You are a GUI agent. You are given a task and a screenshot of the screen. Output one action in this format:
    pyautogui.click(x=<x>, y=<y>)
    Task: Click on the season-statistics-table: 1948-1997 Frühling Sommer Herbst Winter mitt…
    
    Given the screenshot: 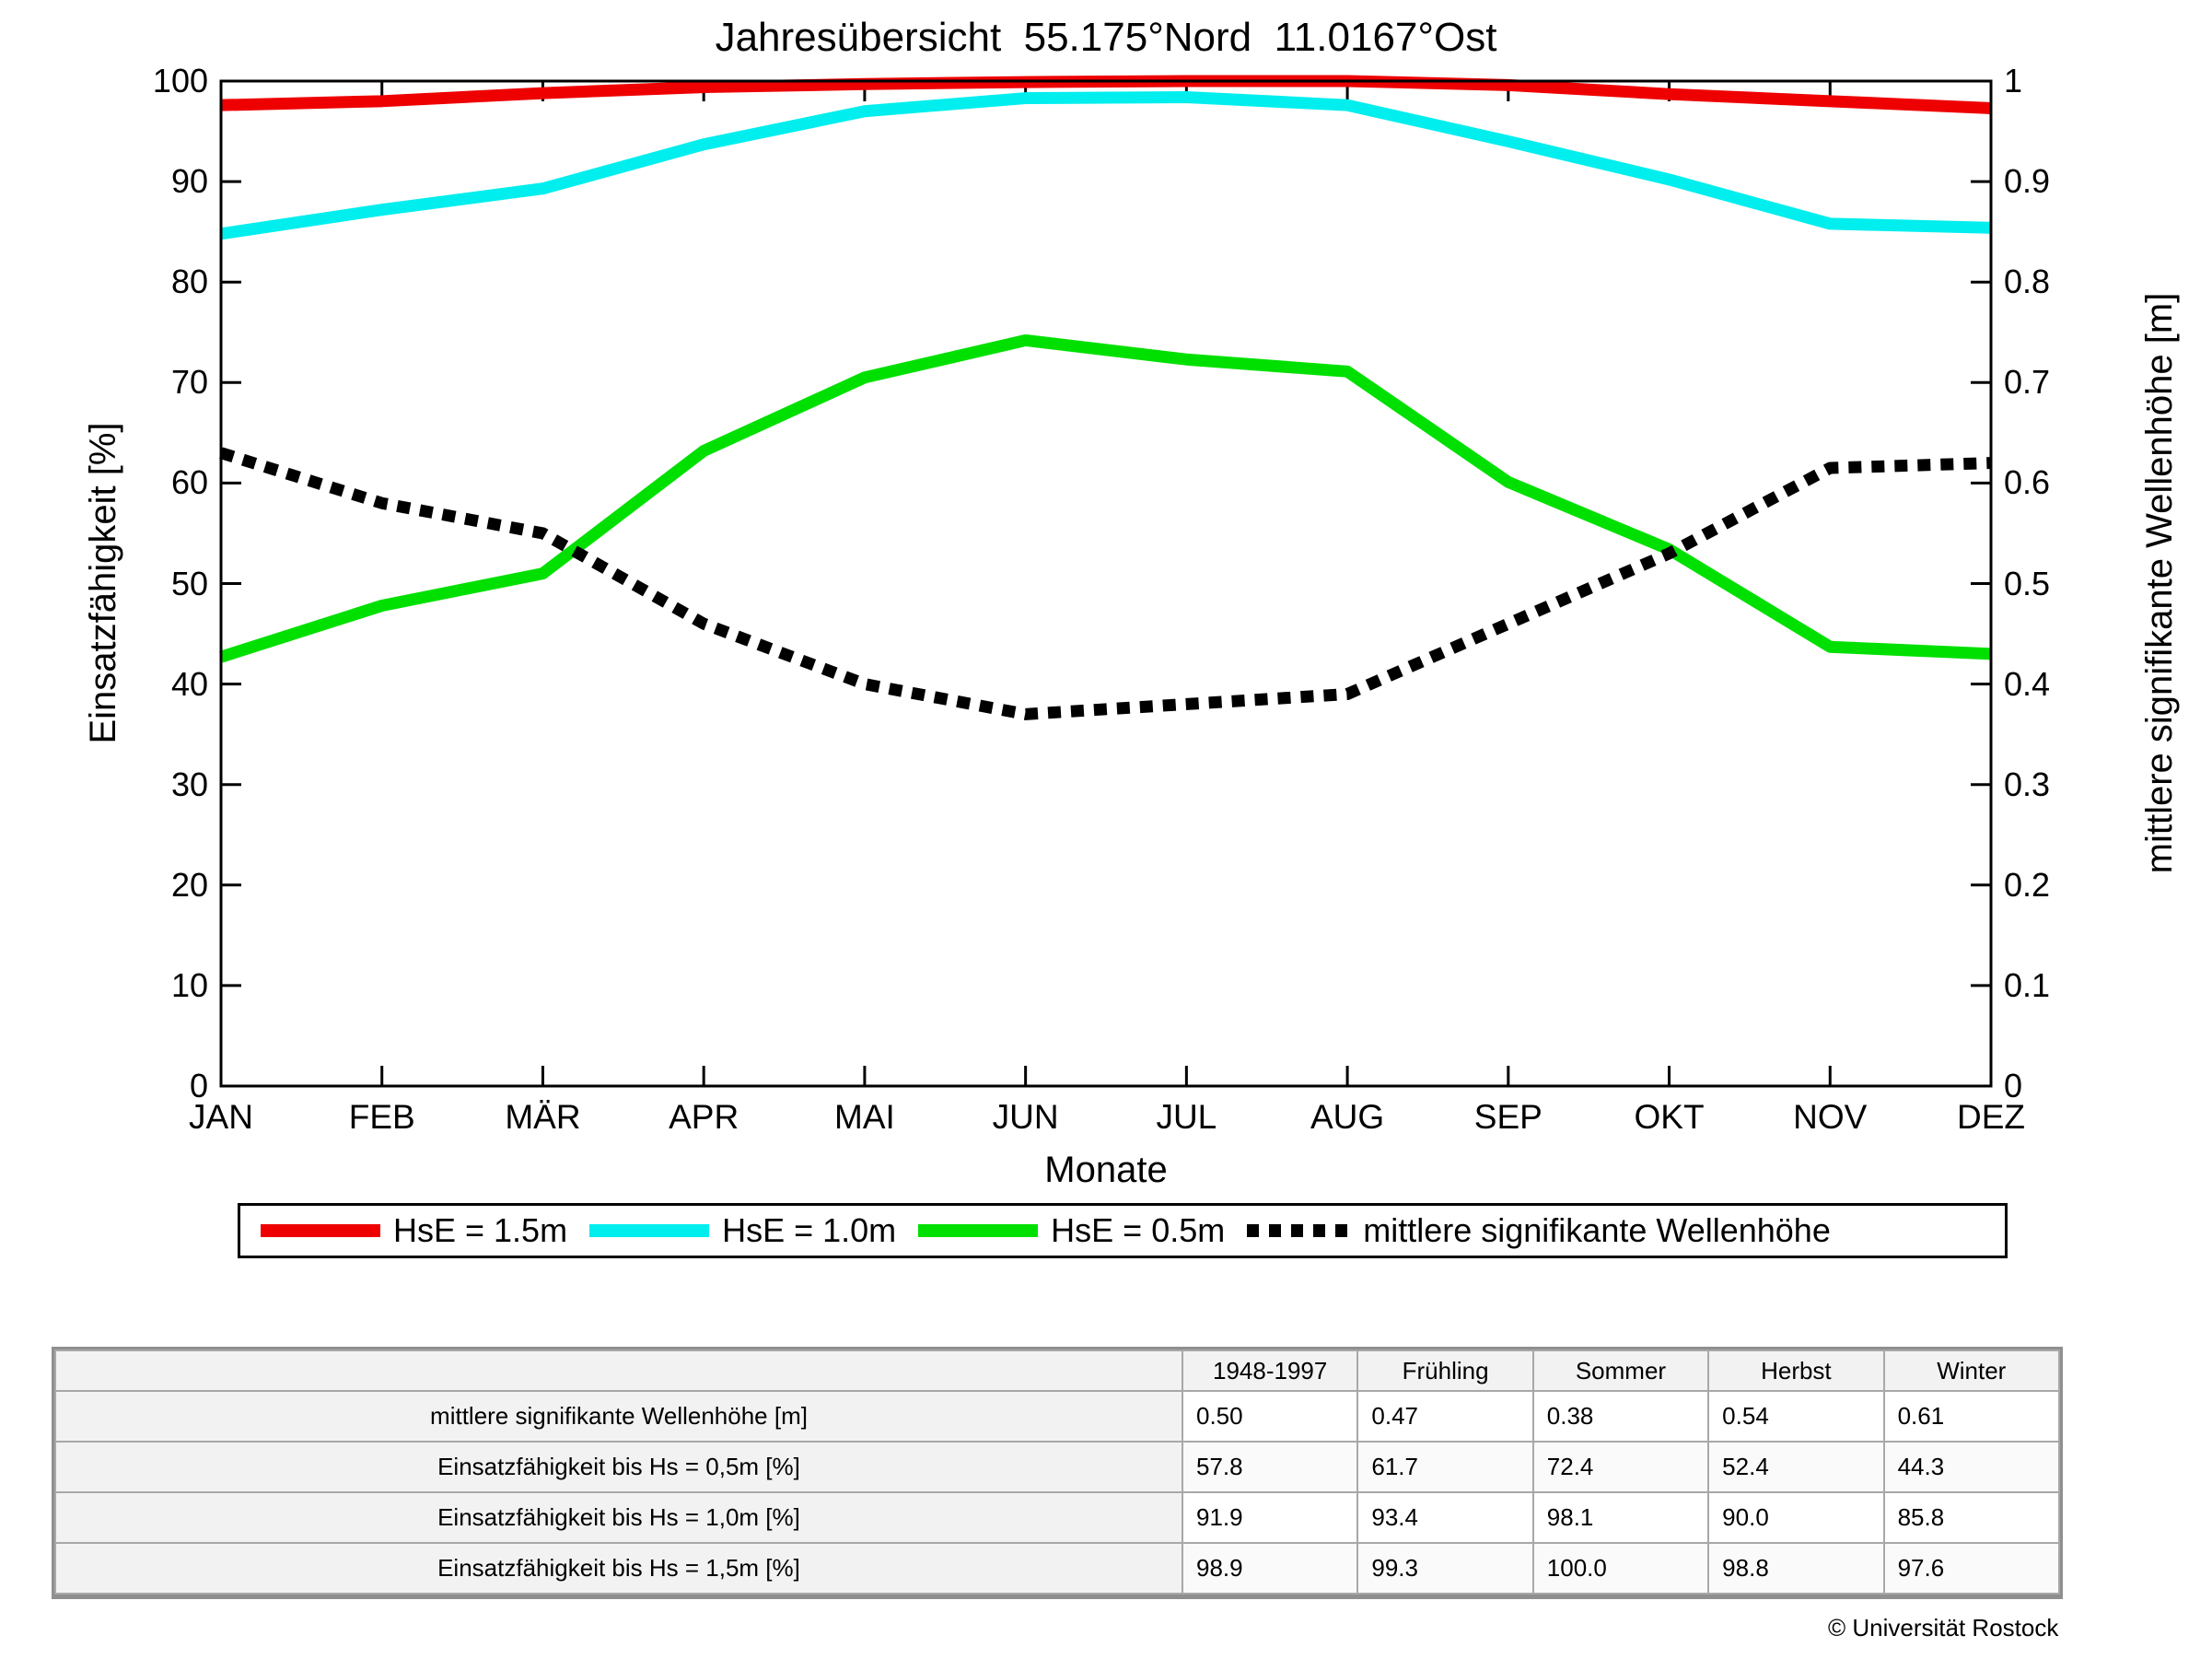 What is the action you would take?
    pyautogui.click(x=1057, y=1473)
    